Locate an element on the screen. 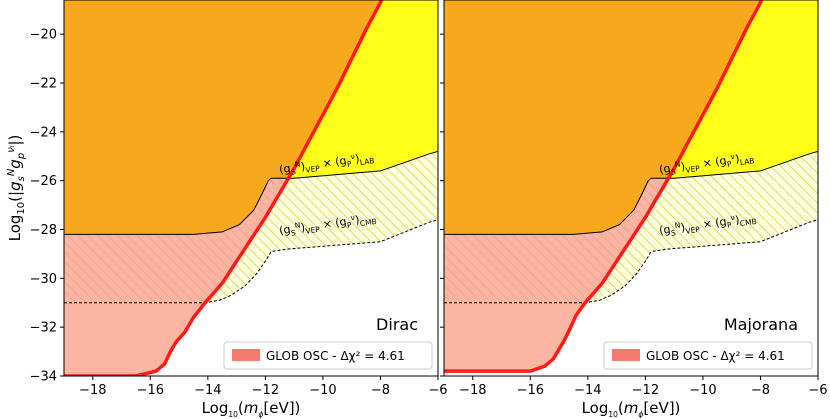  y-tick-label: −32 is located at coordinates (43, 328).